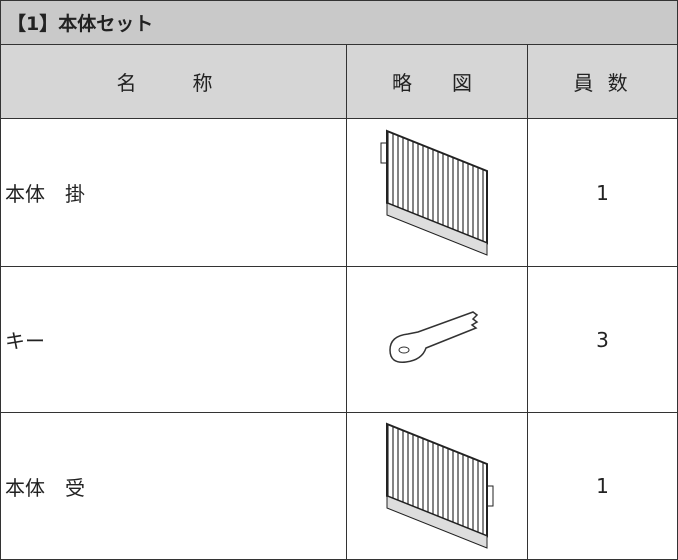 This screenshot has width=678, height=560. I want to click on key-illustration, so click(434, 336).